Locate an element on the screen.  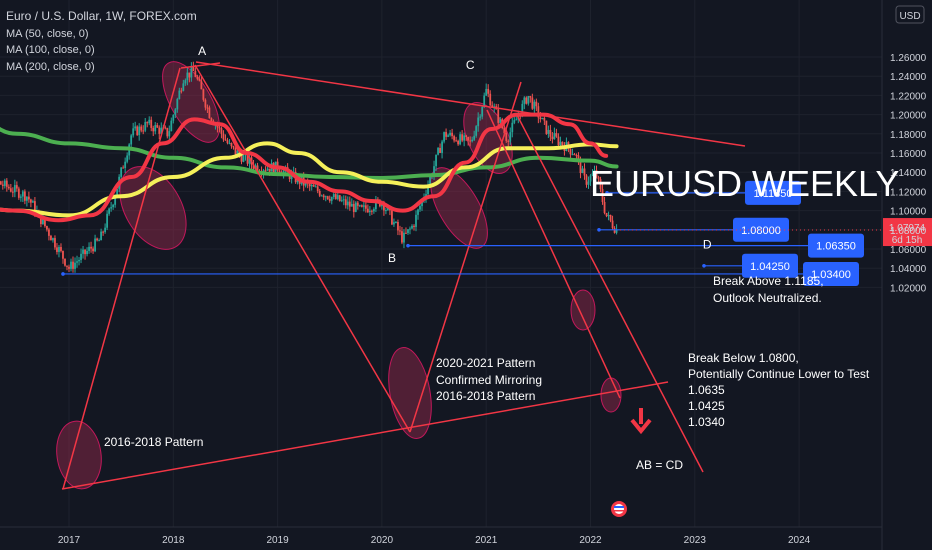
current-price-box is located at coordinates (907, 232).